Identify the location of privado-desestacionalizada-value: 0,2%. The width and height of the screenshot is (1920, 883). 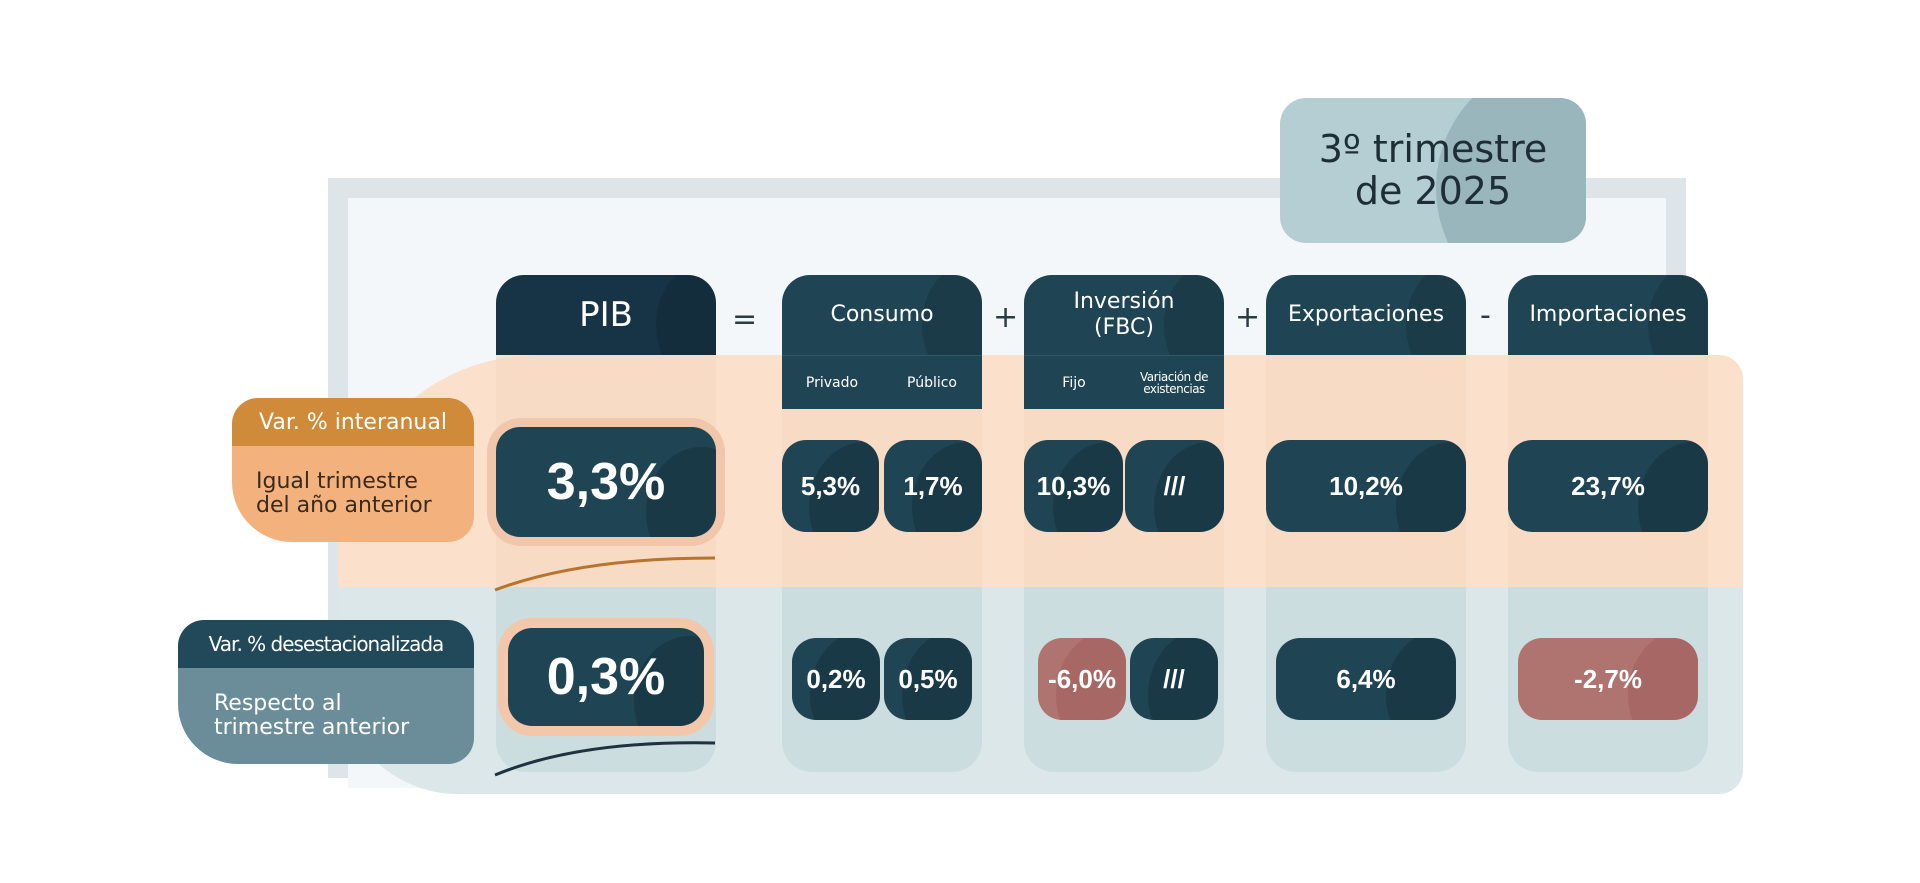
(836, 679).